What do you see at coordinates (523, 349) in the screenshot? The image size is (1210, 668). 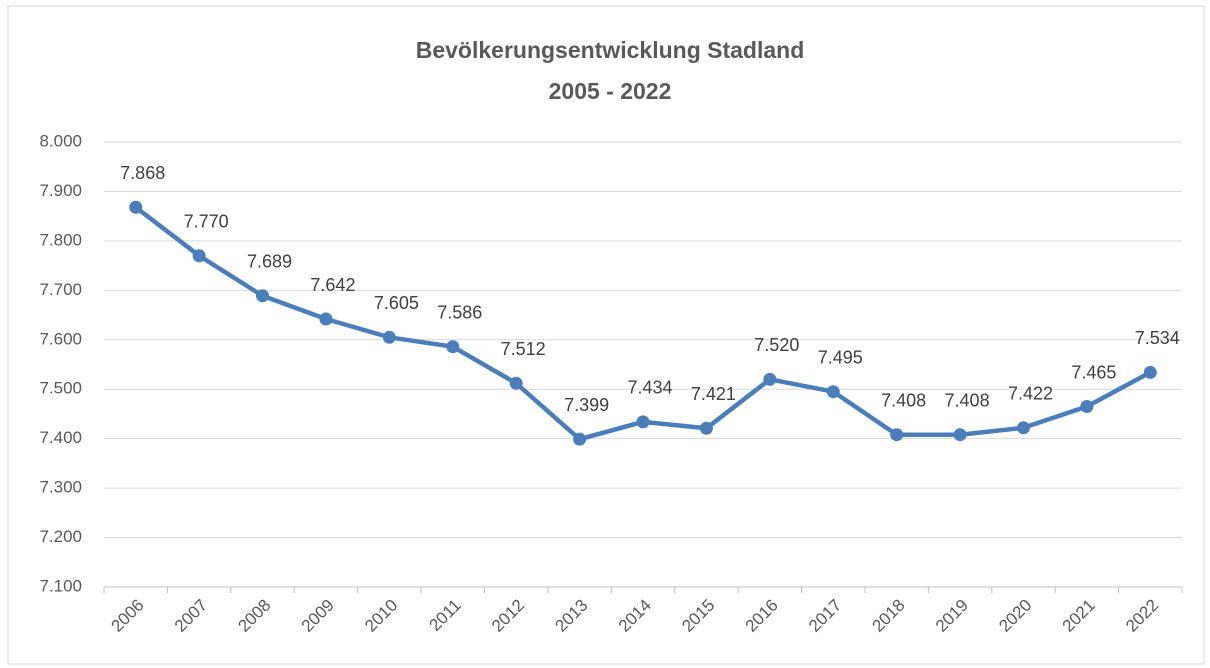 I see `value-label: 7.512` at bounding box center [523, 349].